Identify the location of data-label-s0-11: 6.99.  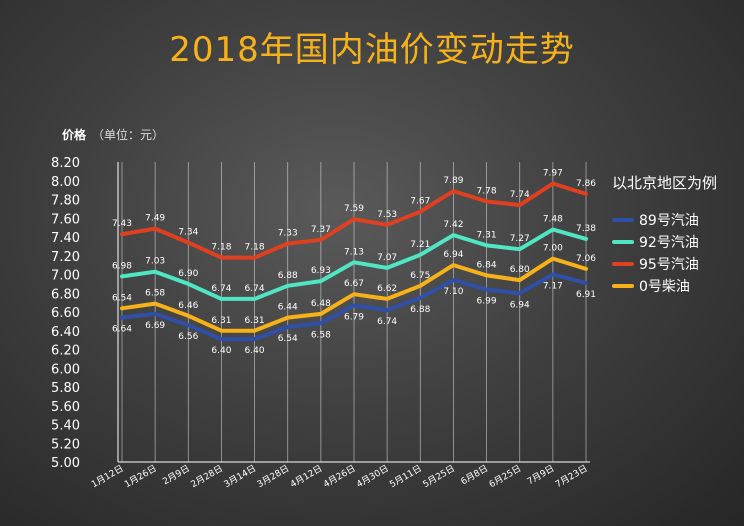
(487, 302).